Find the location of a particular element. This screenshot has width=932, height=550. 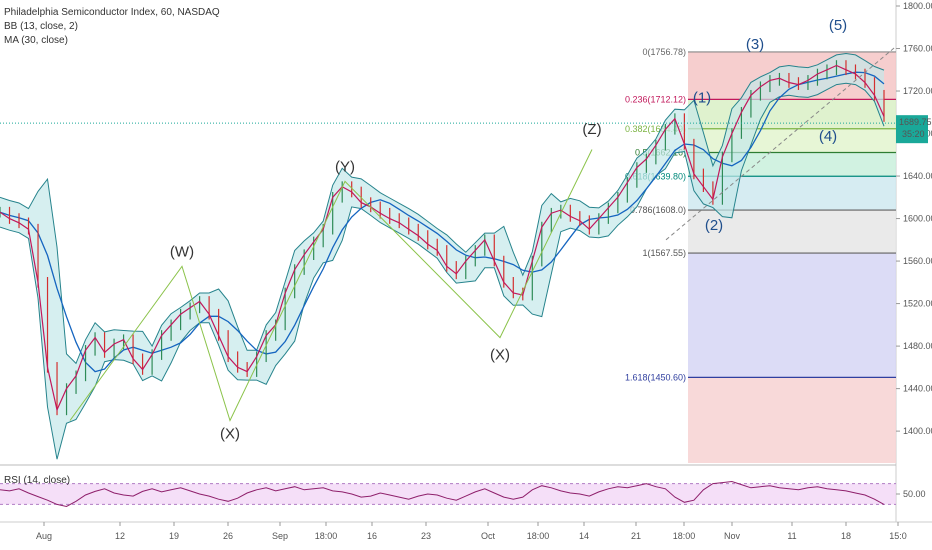

x-tick-label: Aug is located at coordinates (44, 536).